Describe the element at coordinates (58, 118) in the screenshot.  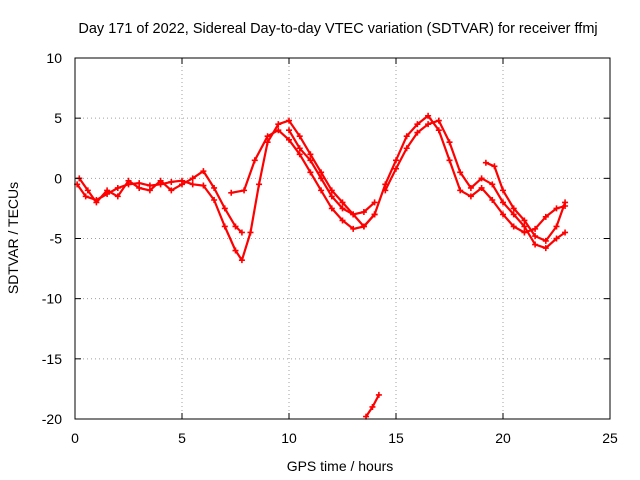
I see `y-tick-label: 5` at that location.